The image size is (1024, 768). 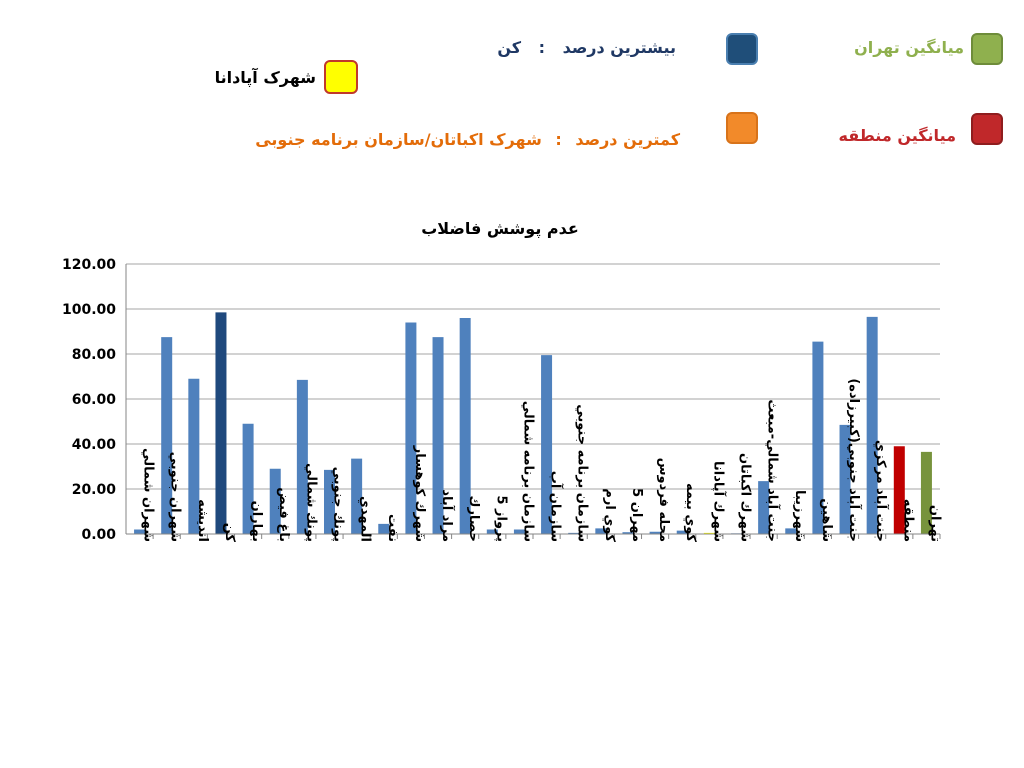 I want to click on x-category-label: منطقه, so click(x=907, y=520).